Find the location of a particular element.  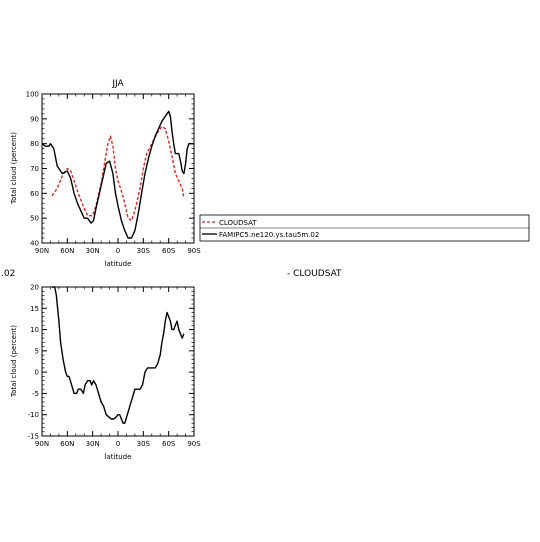

bottom-y-axis: -15 -10 -5 0 5 10 15 20 is located at coordinates (111, 362).